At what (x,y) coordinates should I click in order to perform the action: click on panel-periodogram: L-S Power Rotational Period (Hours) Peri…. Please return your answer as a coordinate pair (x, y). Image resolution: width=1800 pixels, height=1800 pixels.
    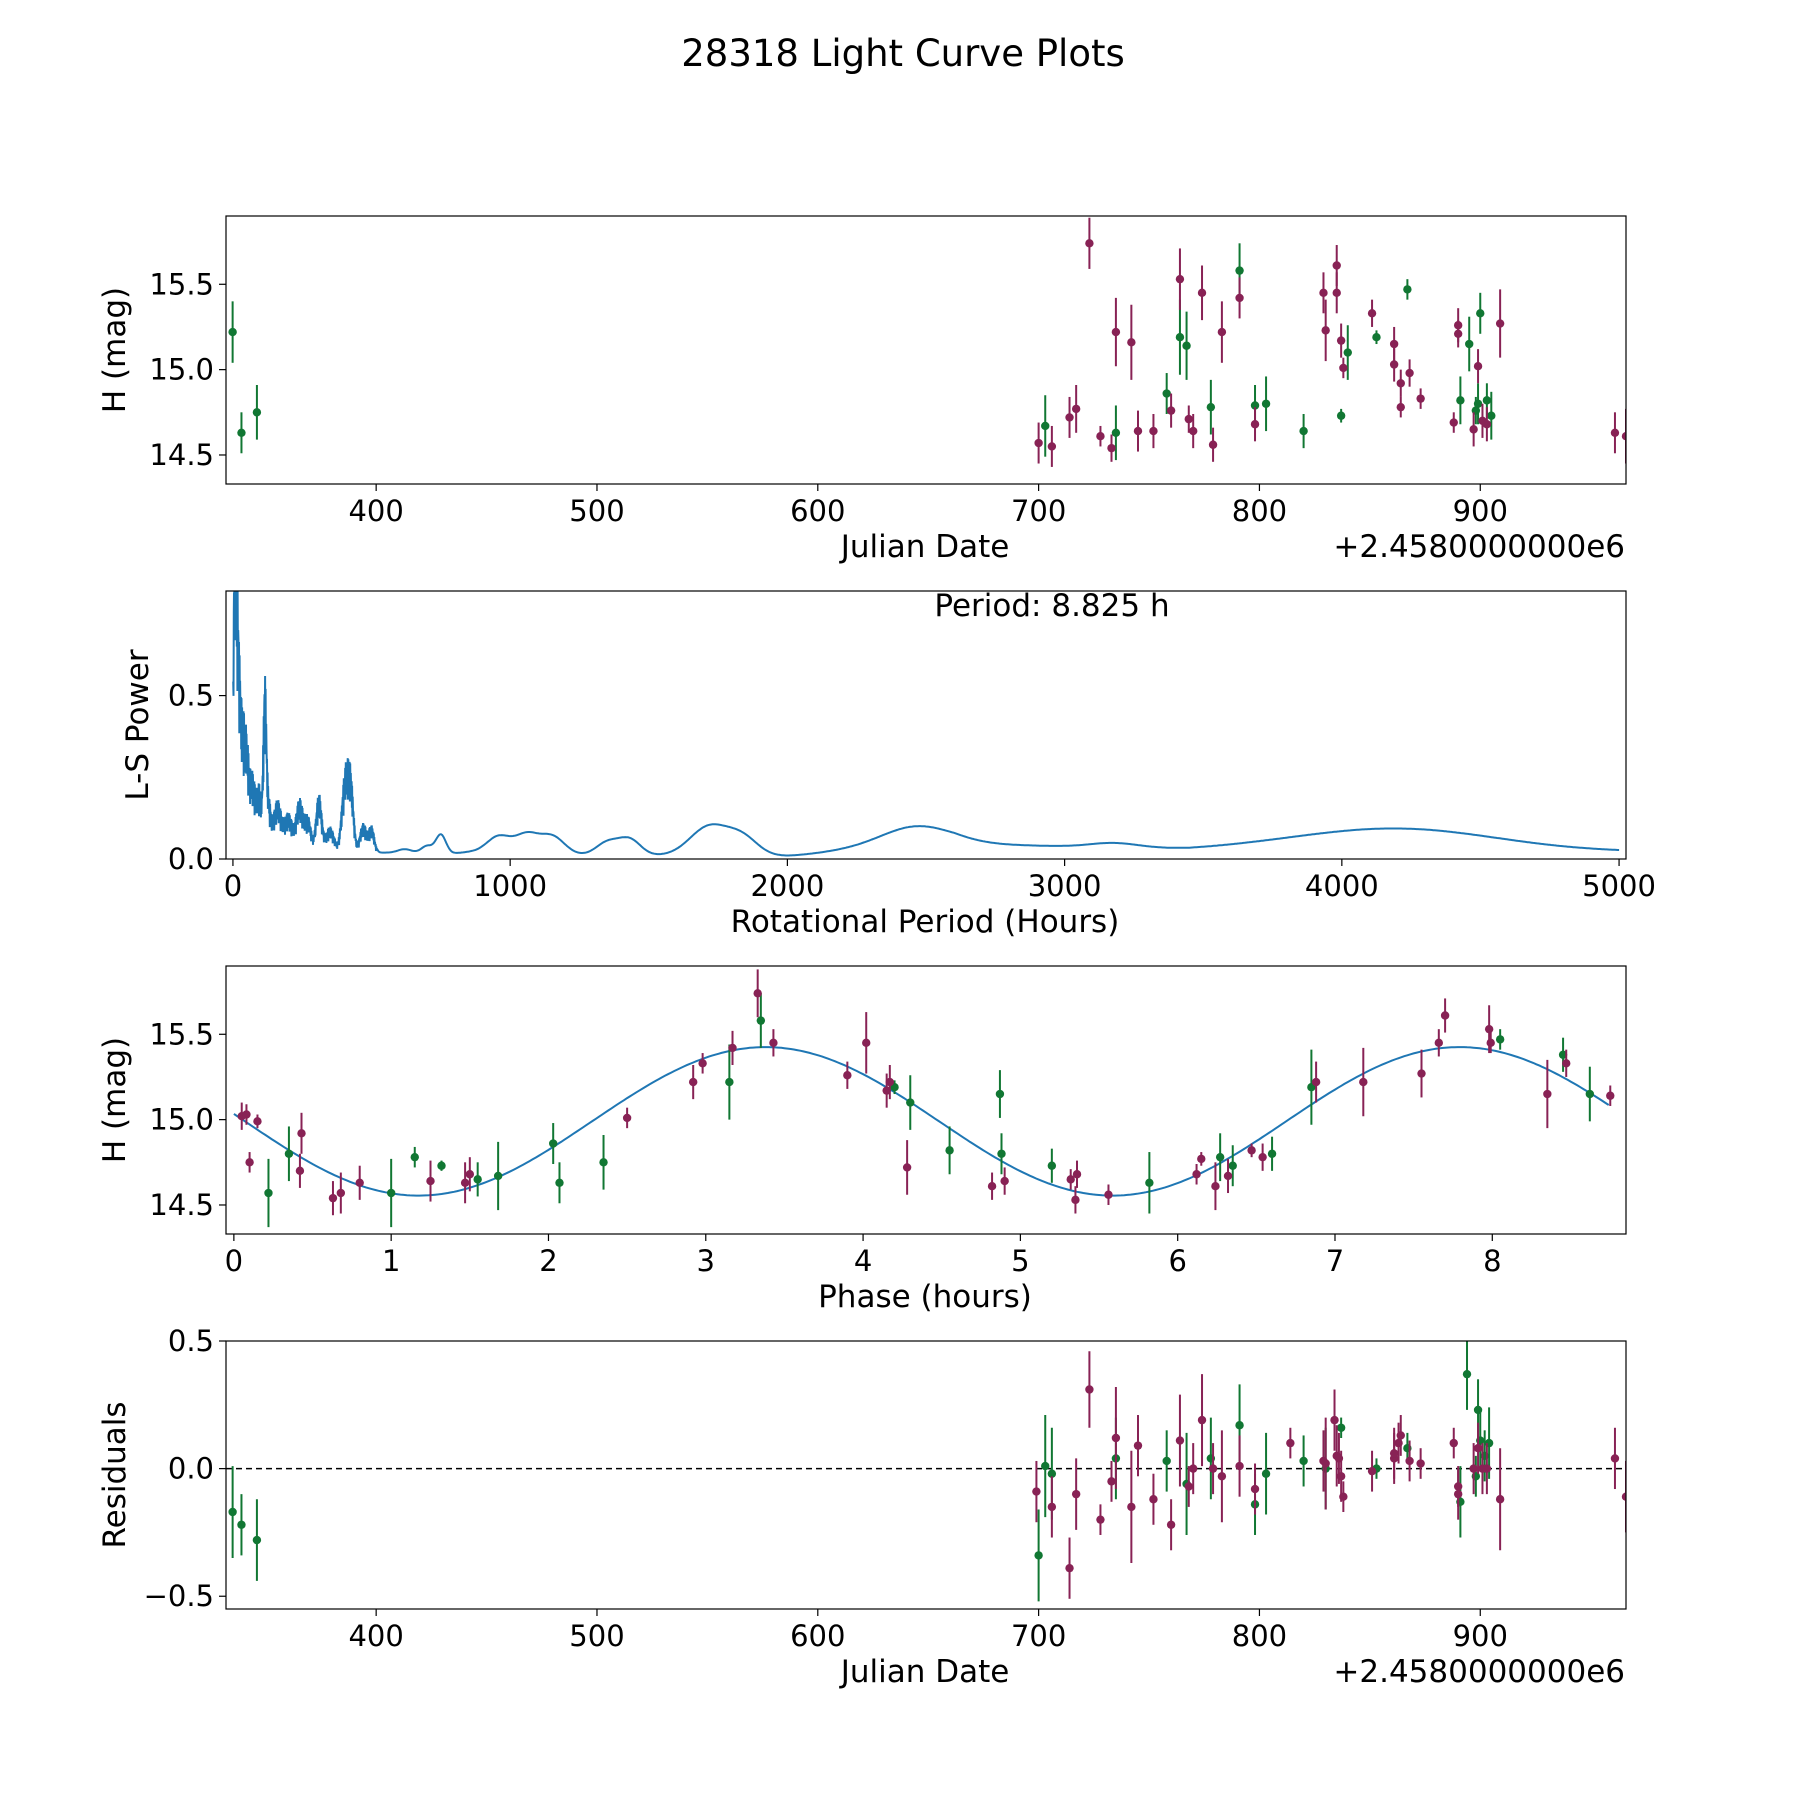
    Looking at the image, I should click on (645, 764).